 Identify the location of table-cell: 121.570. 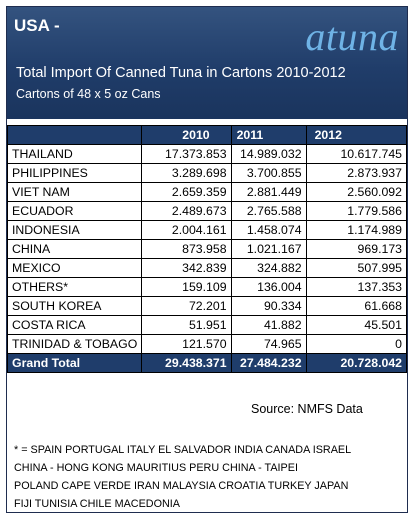
(186, 344).